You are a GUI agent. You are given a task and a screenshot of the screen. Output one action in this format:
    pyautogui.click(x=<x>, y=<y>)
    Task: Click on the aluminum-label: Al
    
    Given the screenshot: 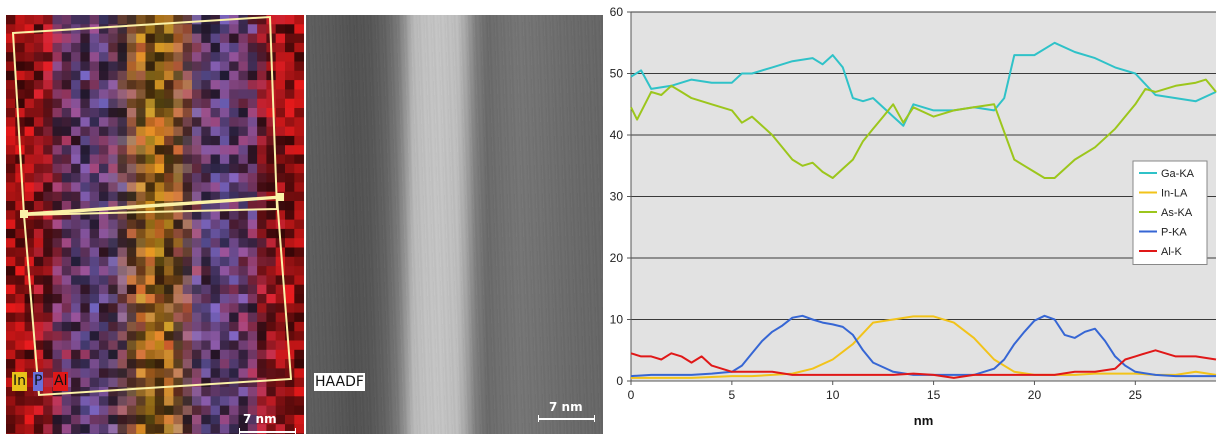 What is the action you would take?
    pyautogui.click(x=61, y=381)
    